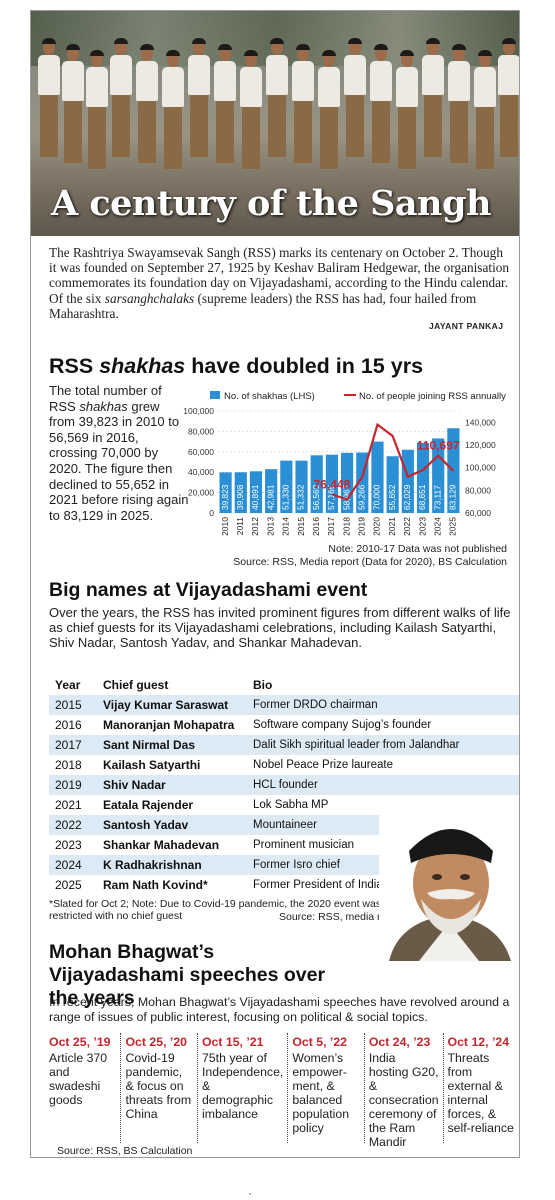 The height and width of the screenshot is (1200, 555). Describe the element at coordinates (172, 745) in the screenshot. I see `cell-name: Sant Nirmal Das` at that location.